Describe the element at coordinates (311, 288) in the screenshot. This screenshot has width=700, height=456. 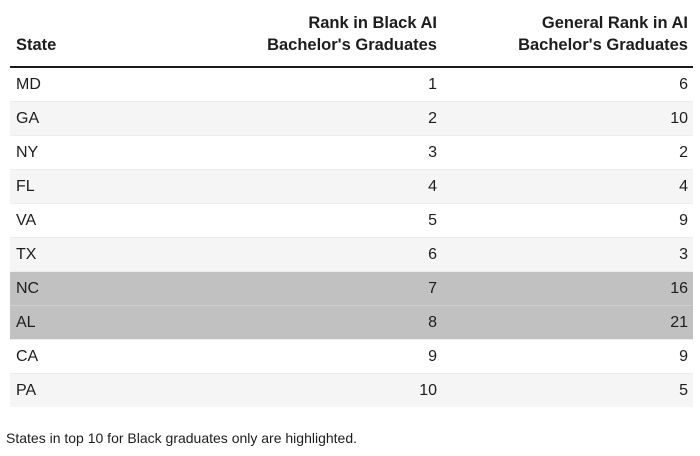
I see `black-ai-rank-cell: 7` at that location.